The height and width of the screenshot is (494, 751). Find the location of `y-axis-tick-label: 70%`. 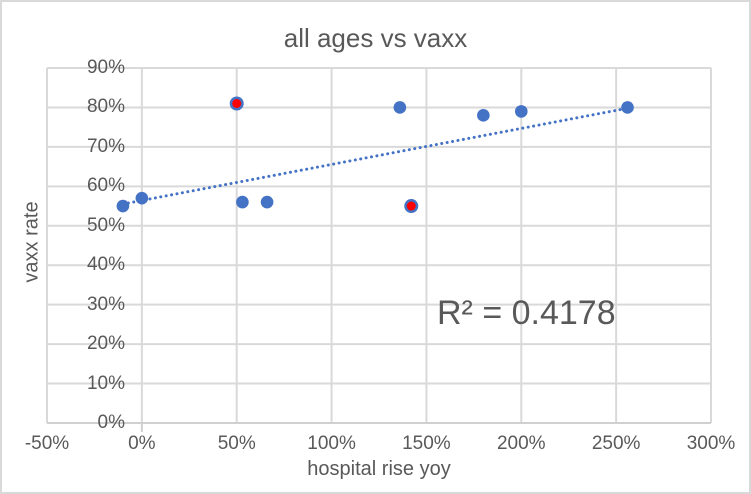

y-axis-tick-label: 70% is located at coordinates (105, 146).